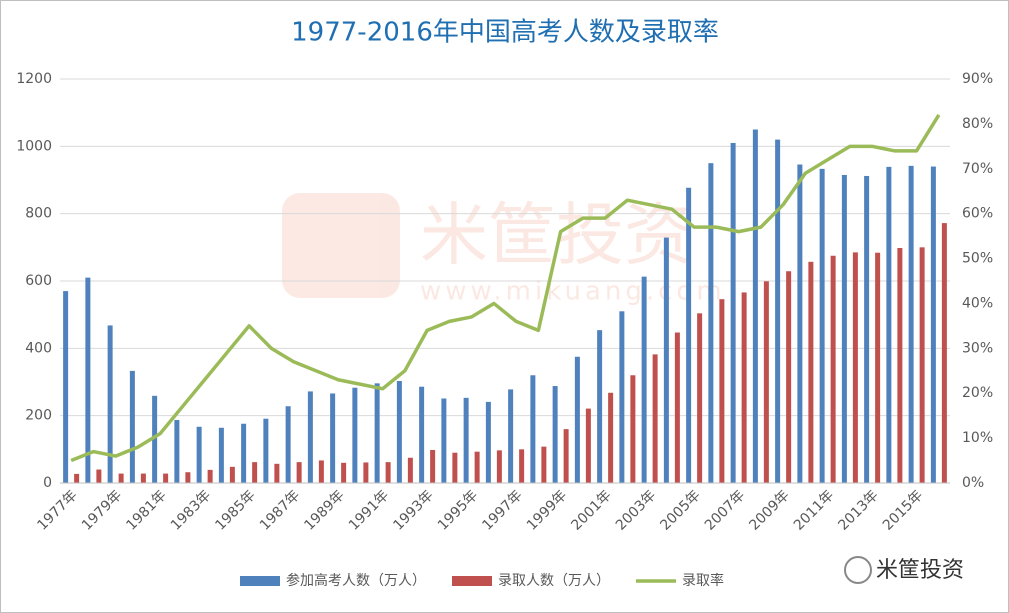 This screenshot has width=1009, height=613. What do you see at coordinates (977, 348) in the screenshot?
I see `y2-tick-label: 30%` at bounding box center [977, 348].